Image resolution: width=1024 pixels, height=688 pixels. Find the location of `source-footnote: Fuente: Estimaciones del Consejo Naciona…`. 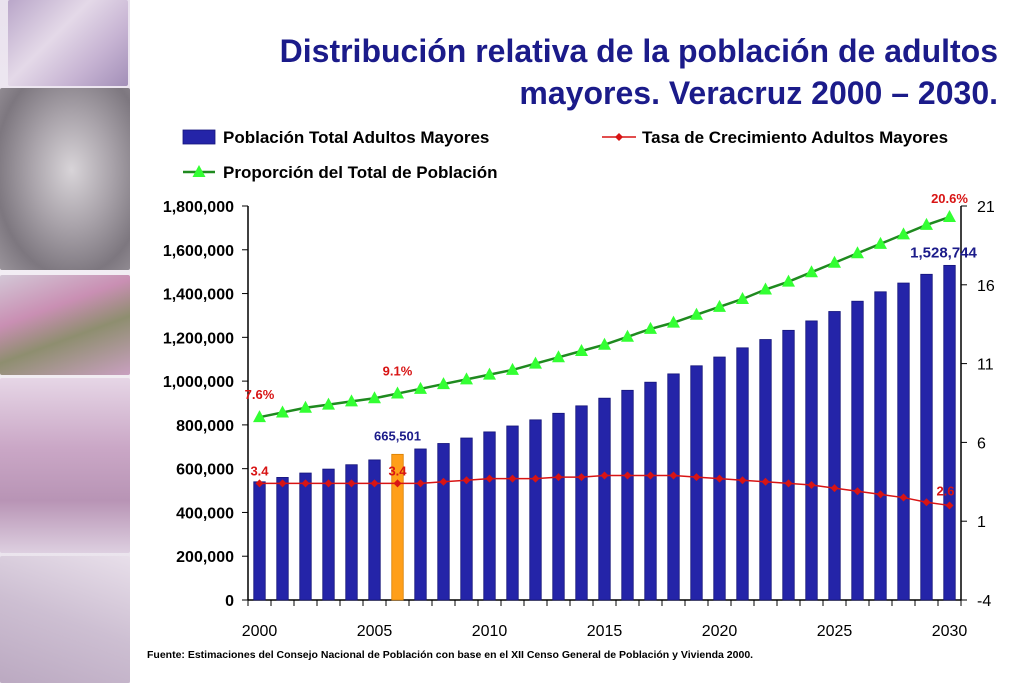

source-footnote: Fuente: Estimaciones del Consejo Naciona… is located at coordinates (450, 655).